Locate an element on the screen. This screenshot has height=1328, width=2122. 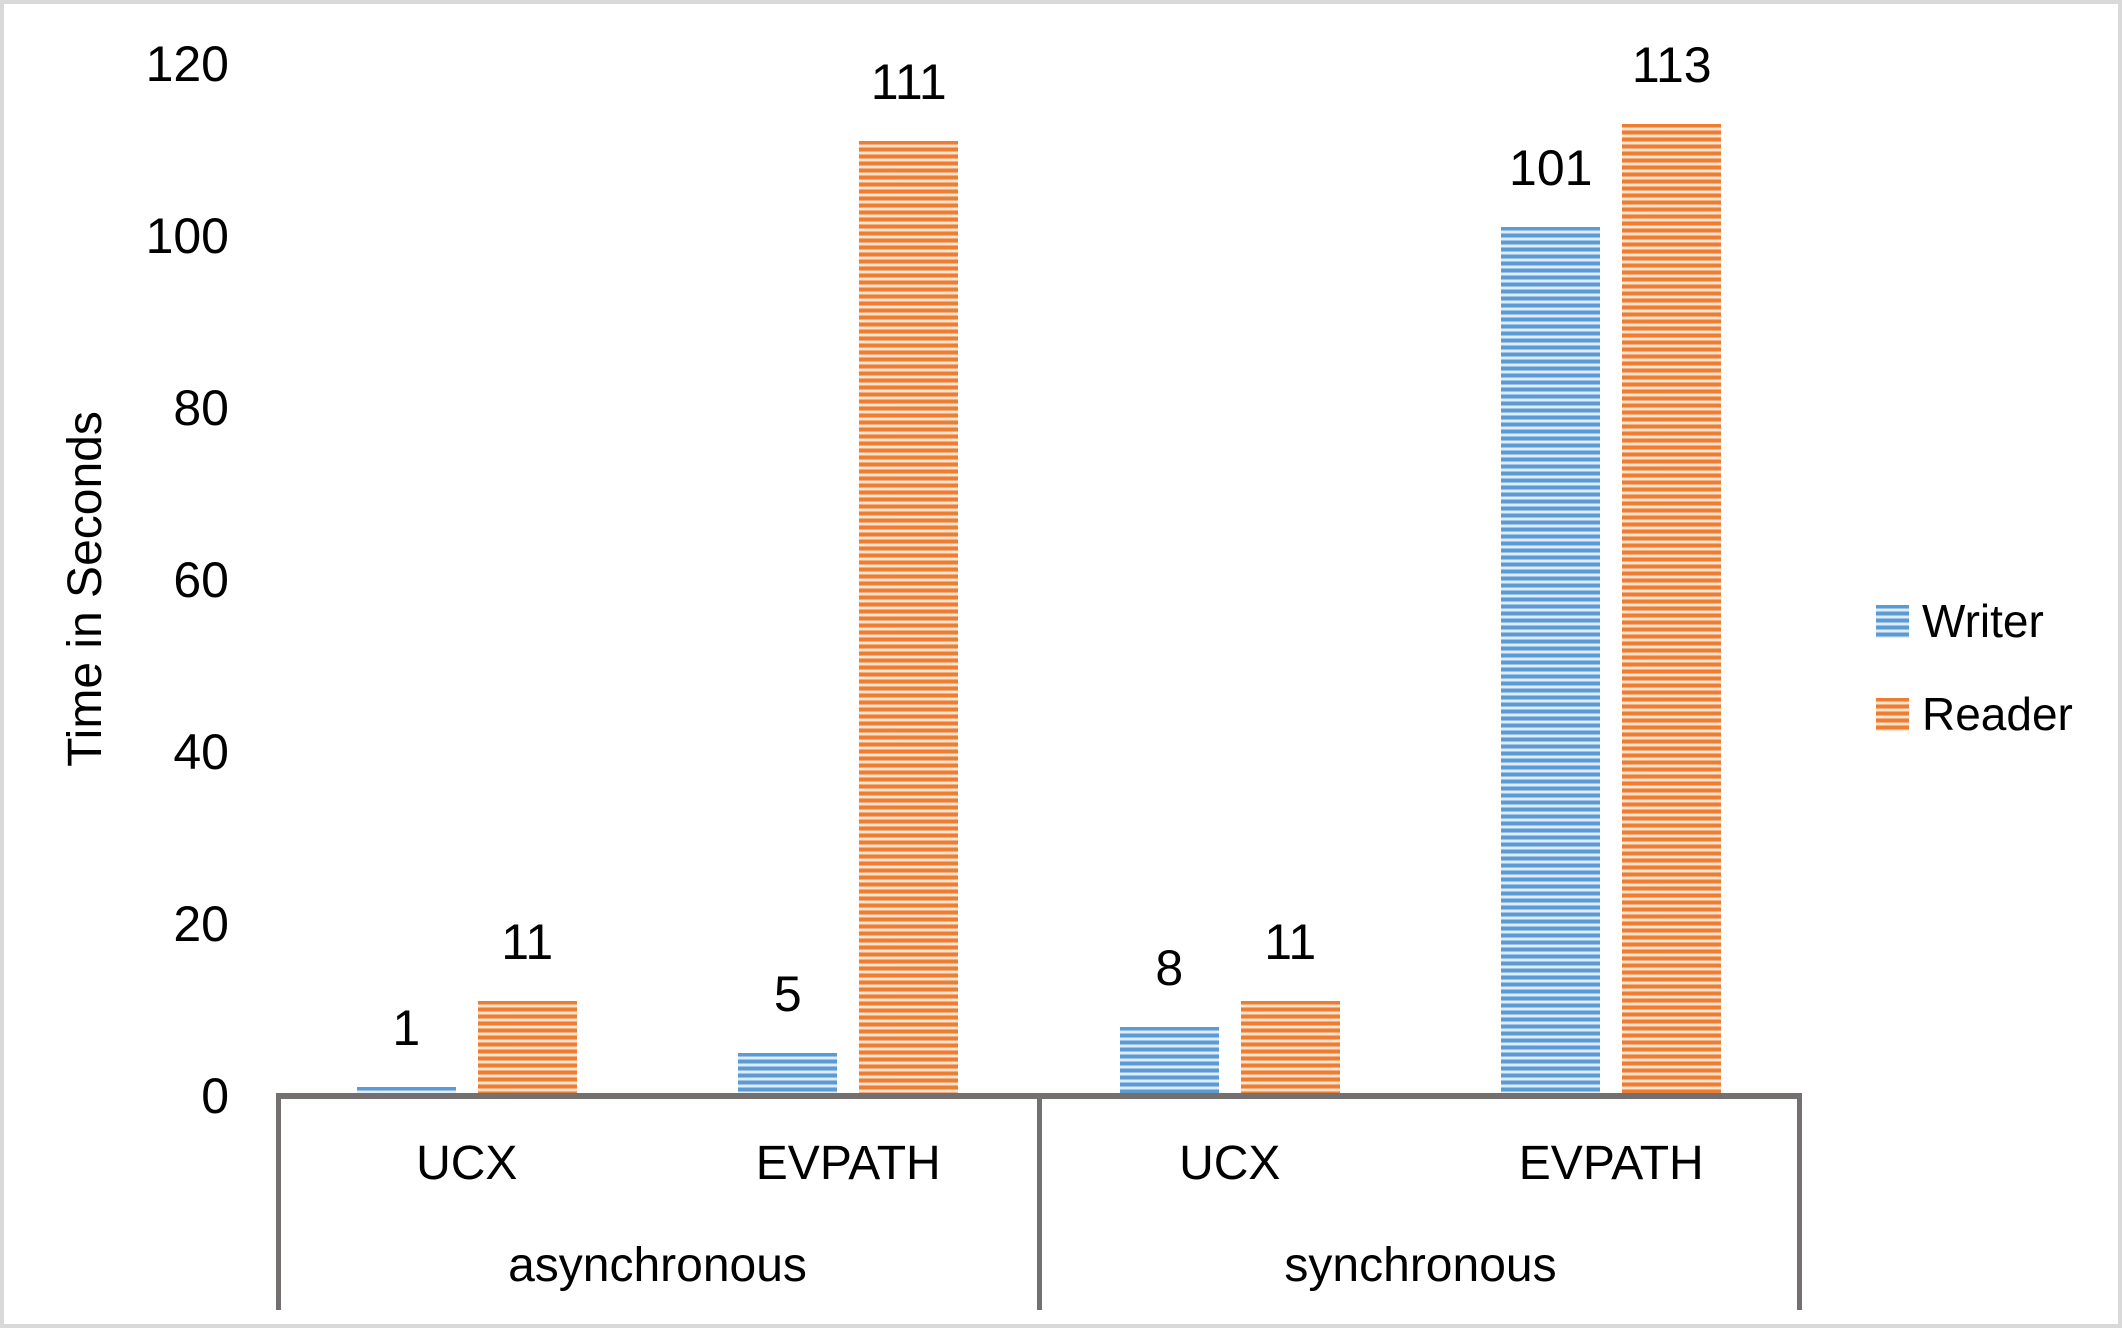
legend-item-writer: Writer is located at coordinates (1960, 621).